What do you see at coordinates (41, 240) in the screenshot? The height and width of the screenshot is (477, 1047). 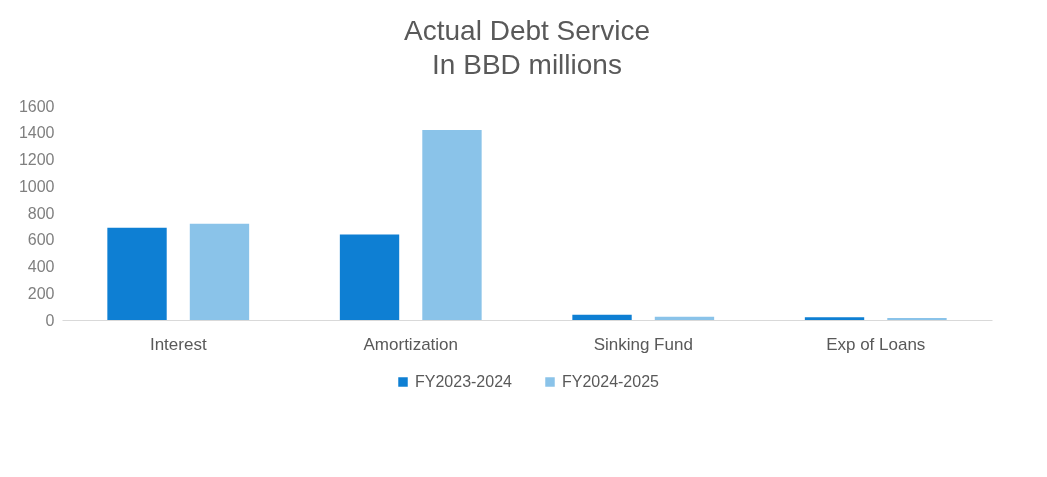 I see `y-tick-label: 600` at bounding box center [41, 240].